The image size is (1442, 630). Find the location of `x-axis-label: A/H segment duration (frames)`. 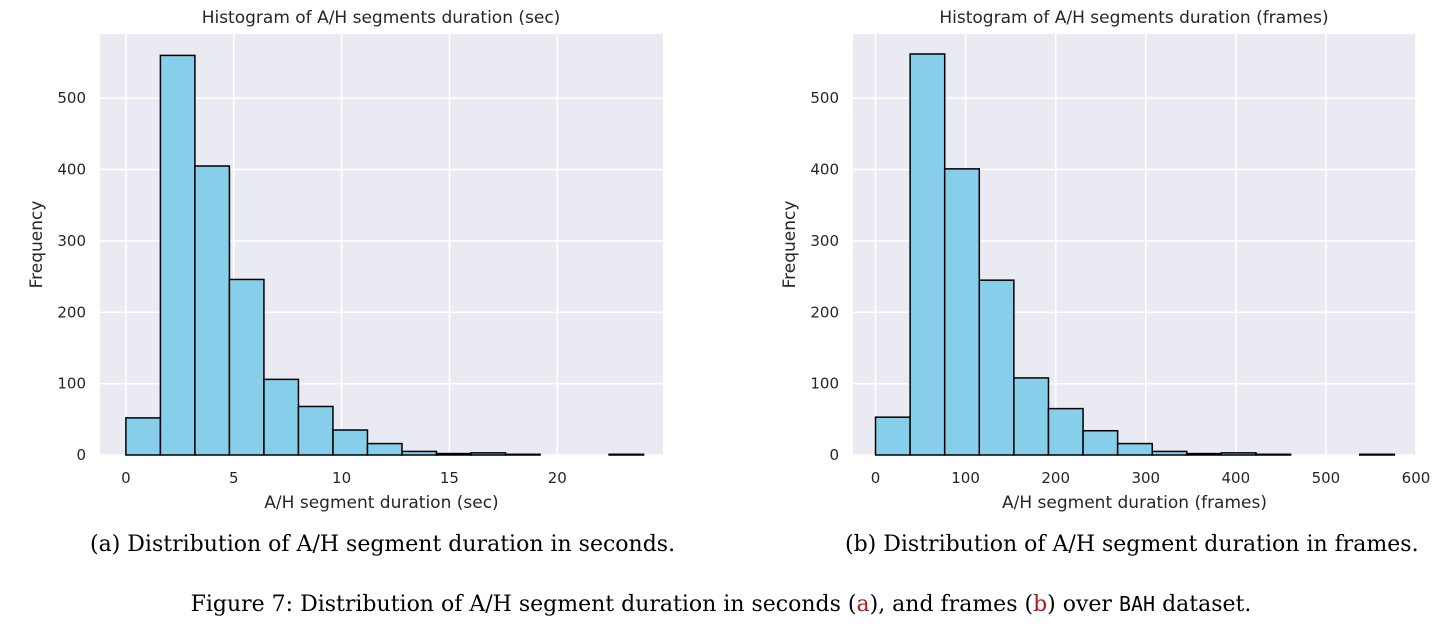

x-axis-label: A/H segment duration (frames) is located at coordinates (1134, 503).